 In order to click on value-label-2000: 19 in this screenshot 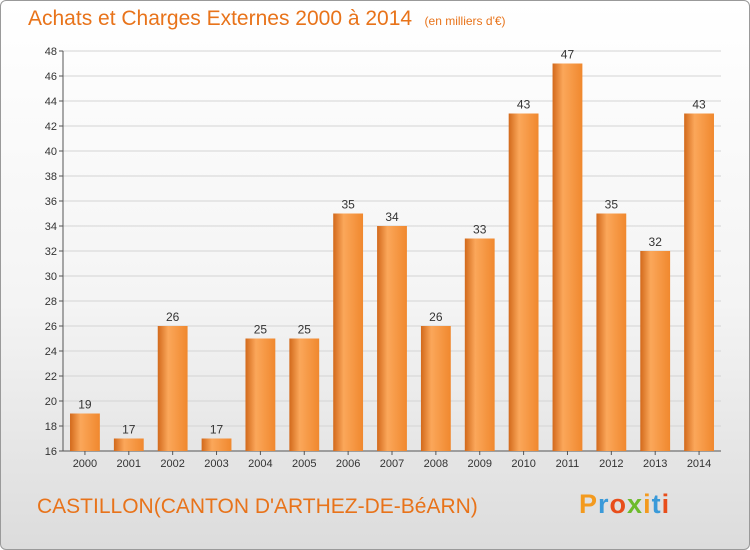, I will do `click(85, 405)`.